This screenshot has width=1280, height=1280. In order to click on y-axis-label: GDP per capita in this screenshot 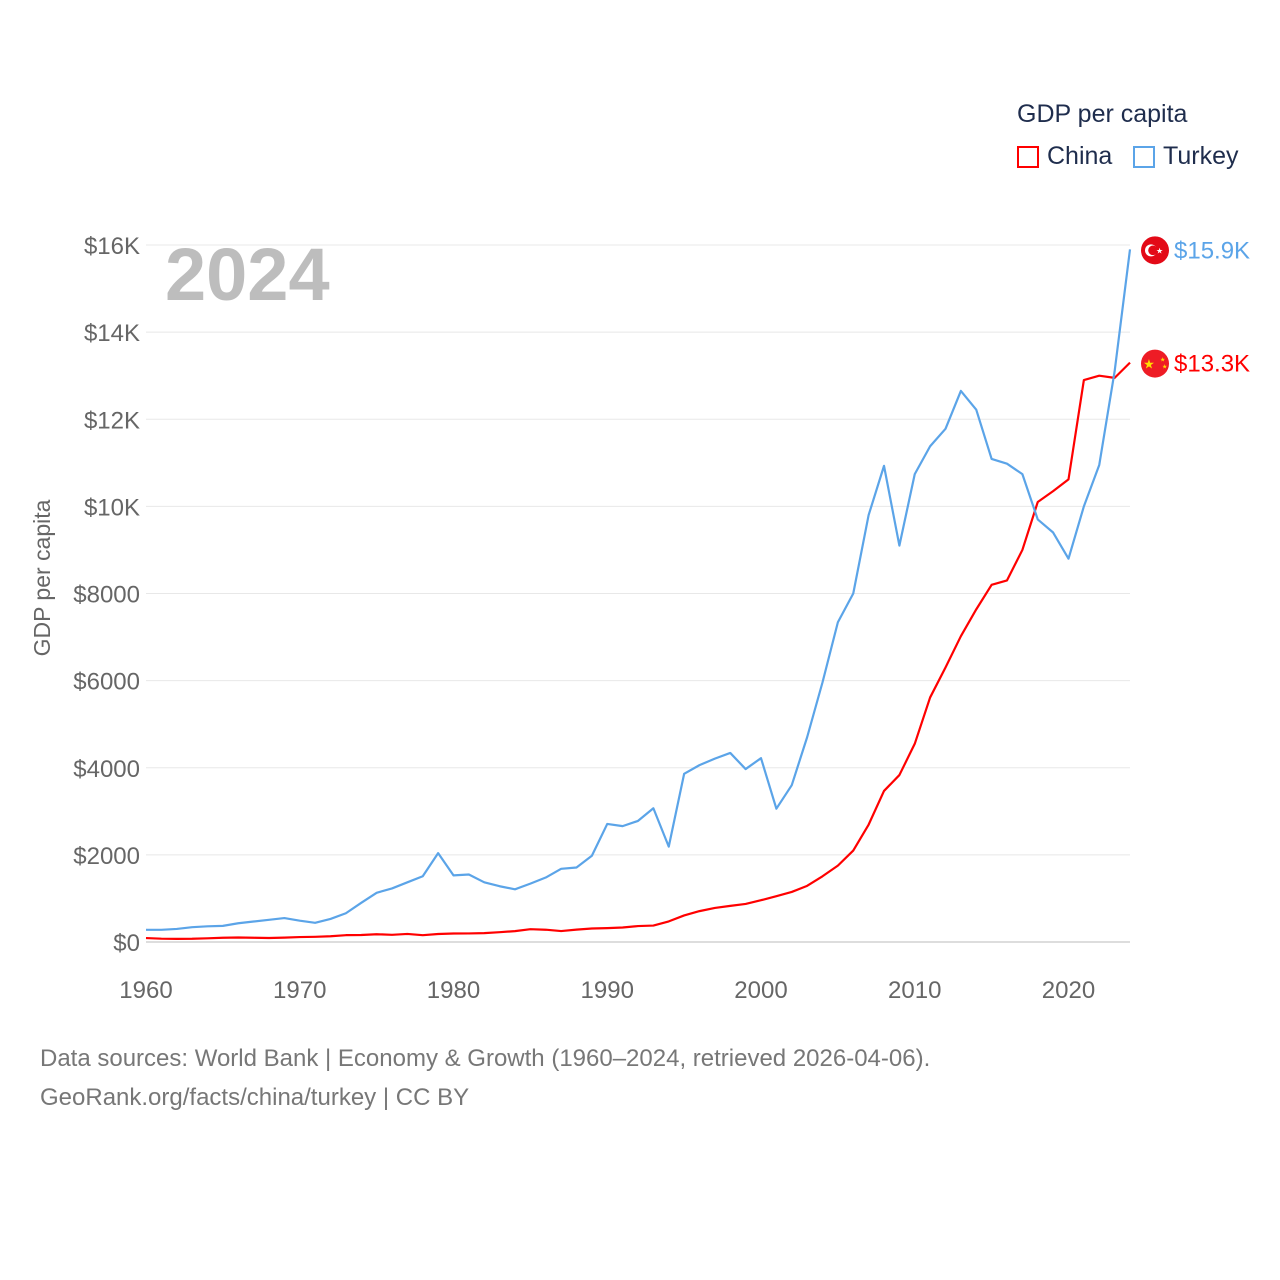, I will do `click(42, 577)`.